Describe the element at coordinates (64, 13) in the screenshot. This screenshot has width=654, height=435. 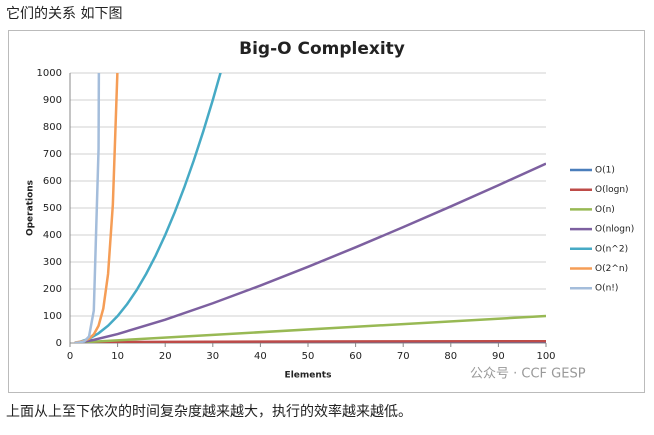
I see `header-text: 它们的关系 如下图` at that location.